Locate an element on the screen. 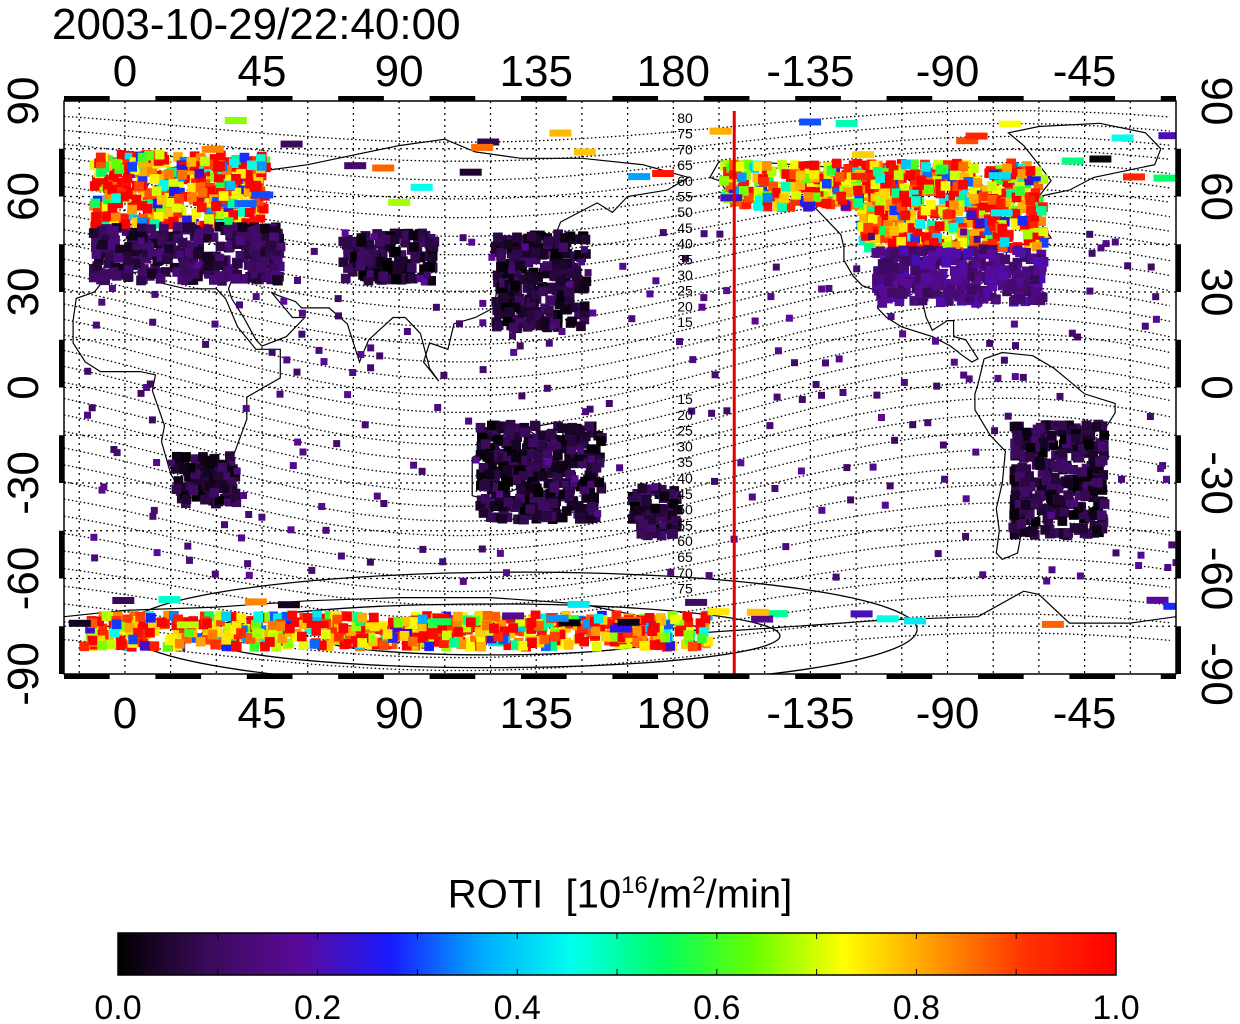 Image resolution: width=1240 pixels, height=1024 pixels. mlat-contour is located at coordinates (617, 540).